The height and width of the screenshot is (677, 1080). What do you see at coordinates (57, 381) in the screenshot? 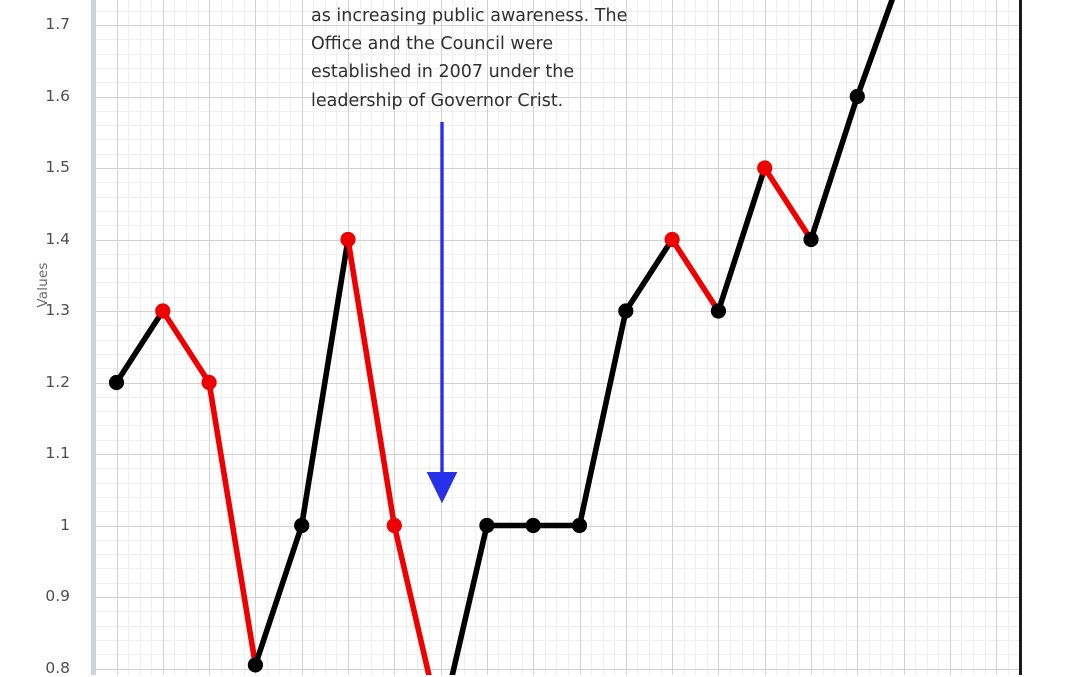
I see `y-axis-tick-label: 1.2` at bounding box center [57, 381].